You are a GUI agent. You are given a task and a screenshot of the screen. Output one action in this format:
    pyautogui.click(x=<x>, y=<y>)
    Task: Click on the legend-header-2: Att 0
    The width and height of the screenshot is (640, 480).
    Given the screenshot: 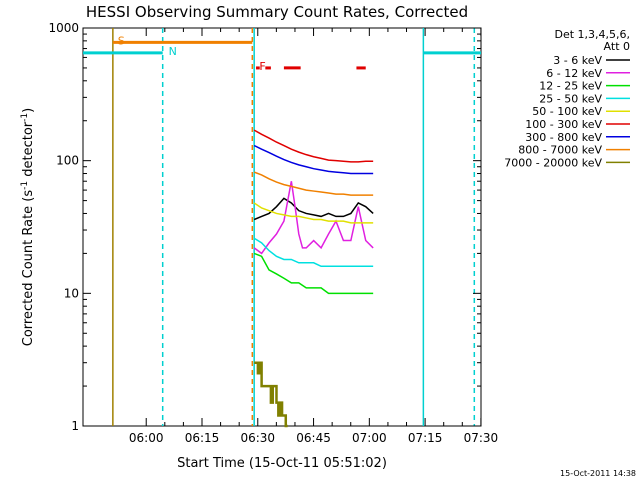 What is the action you would take?
    pyautogui.click(x=617, y=46)
    